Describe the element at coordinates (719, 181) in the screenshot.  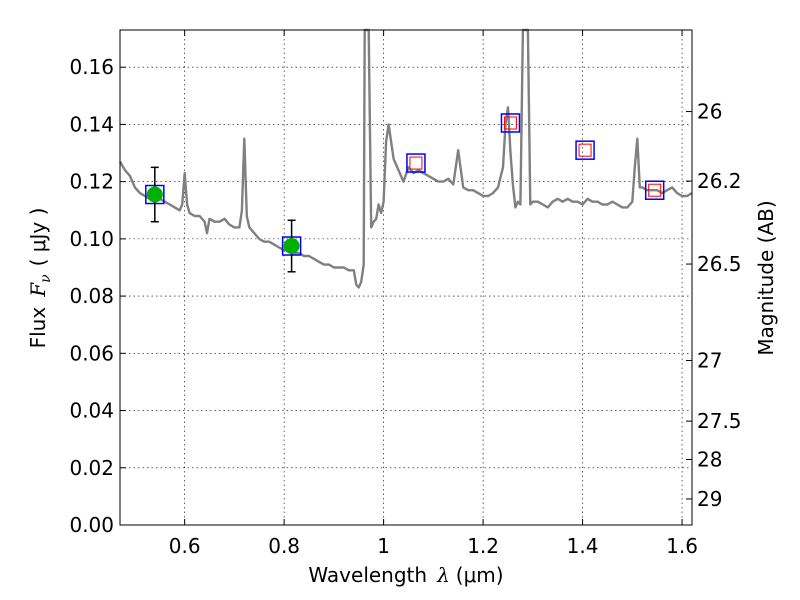
I see `y2-tick-label: 26.2` at that location.